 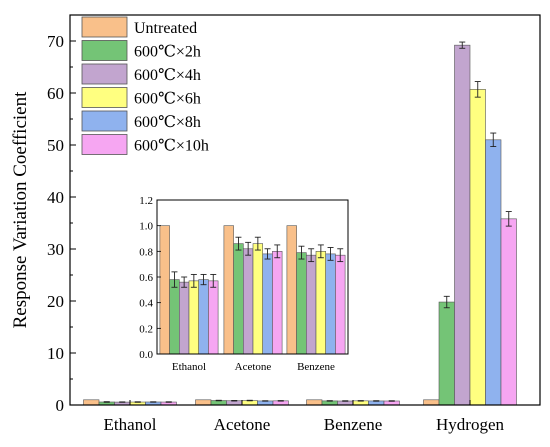 What do you see at coordinates (146, 329) in the screenshot?
I see `inset-y-tick-label: 0.2` at bounding box center [146, 329].